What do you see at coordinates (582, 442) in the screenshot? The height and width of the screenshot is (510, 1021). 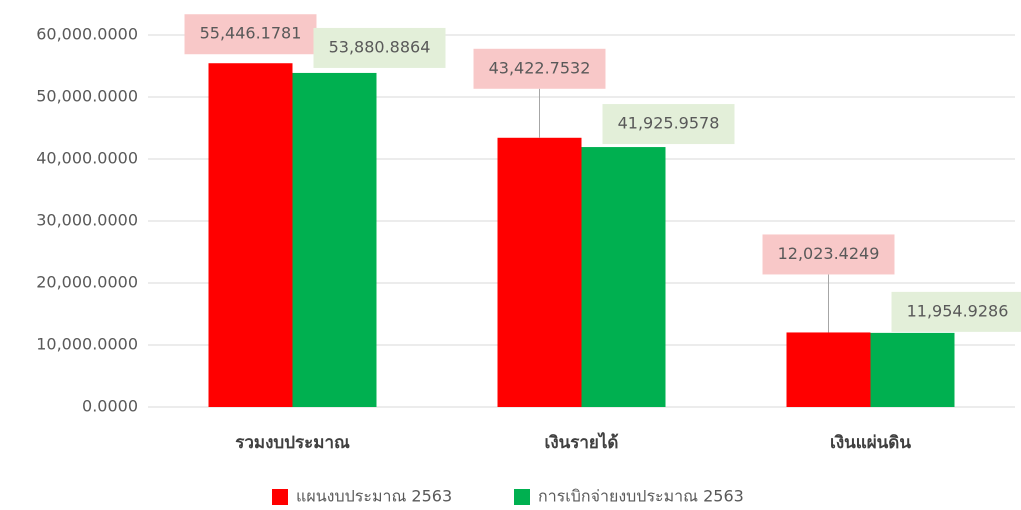 I see `x-tick-label: เงินรายได้` at bounding box center [582, 442].